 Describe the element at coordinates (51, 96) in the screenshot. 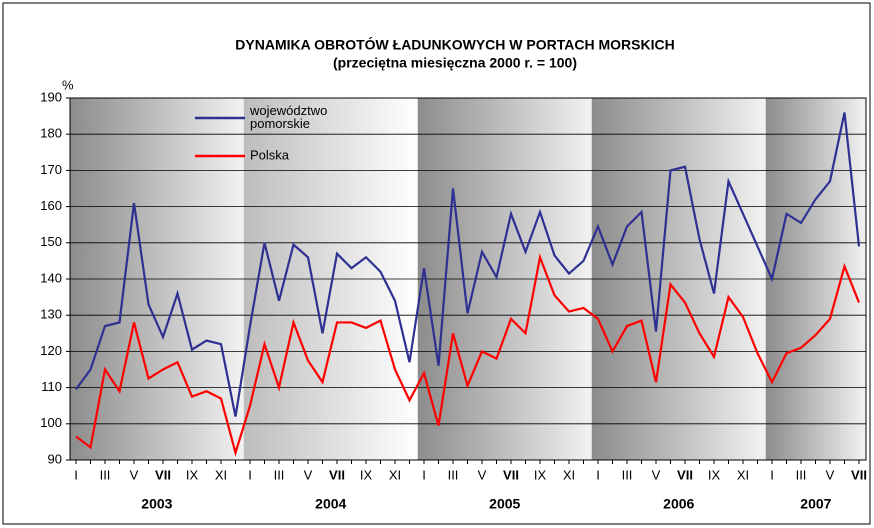

I see `y-tick-label: 190` at that location.